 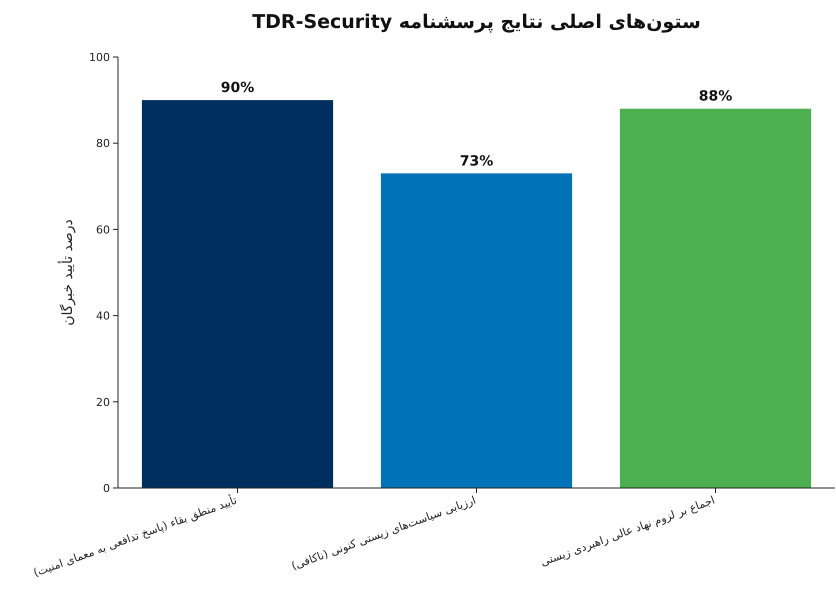 I want to click on chart-title: ستون‌های اصلی نتایج پرسشنامه TDR-Security, so click(x=476, y=22).